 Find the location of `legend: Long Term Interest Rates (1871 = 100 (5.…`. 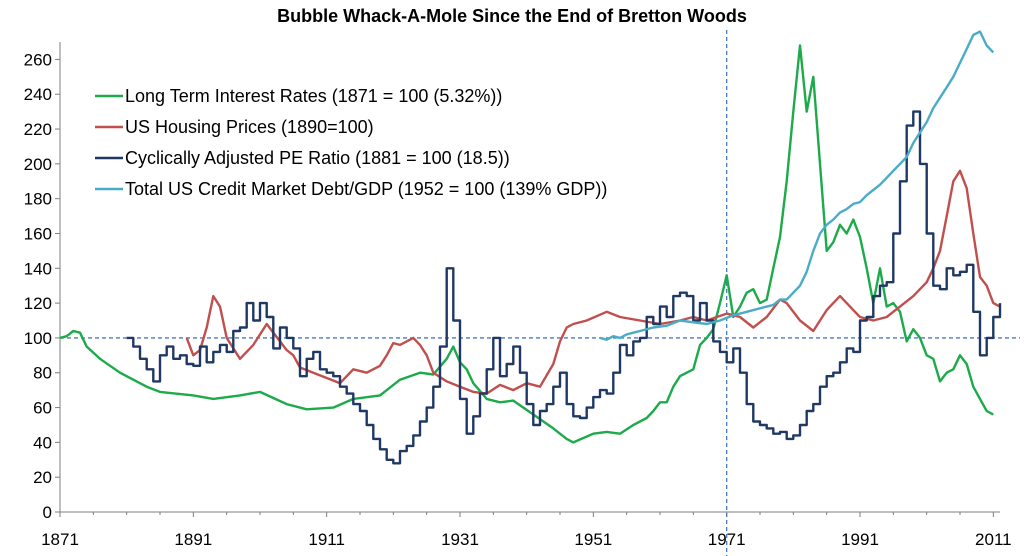

legend: Long Term Interest Rates (1871 = 100 (5.… is located at coordinates (351, 142).